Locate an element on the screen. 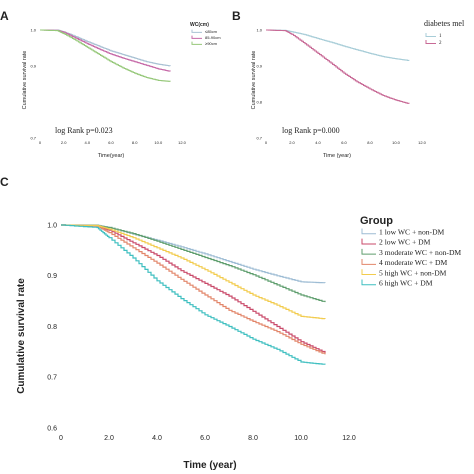 This screenshot has height=474, width=474. panel-c-ytick: 0.9 is located at coordinates (52, 276).